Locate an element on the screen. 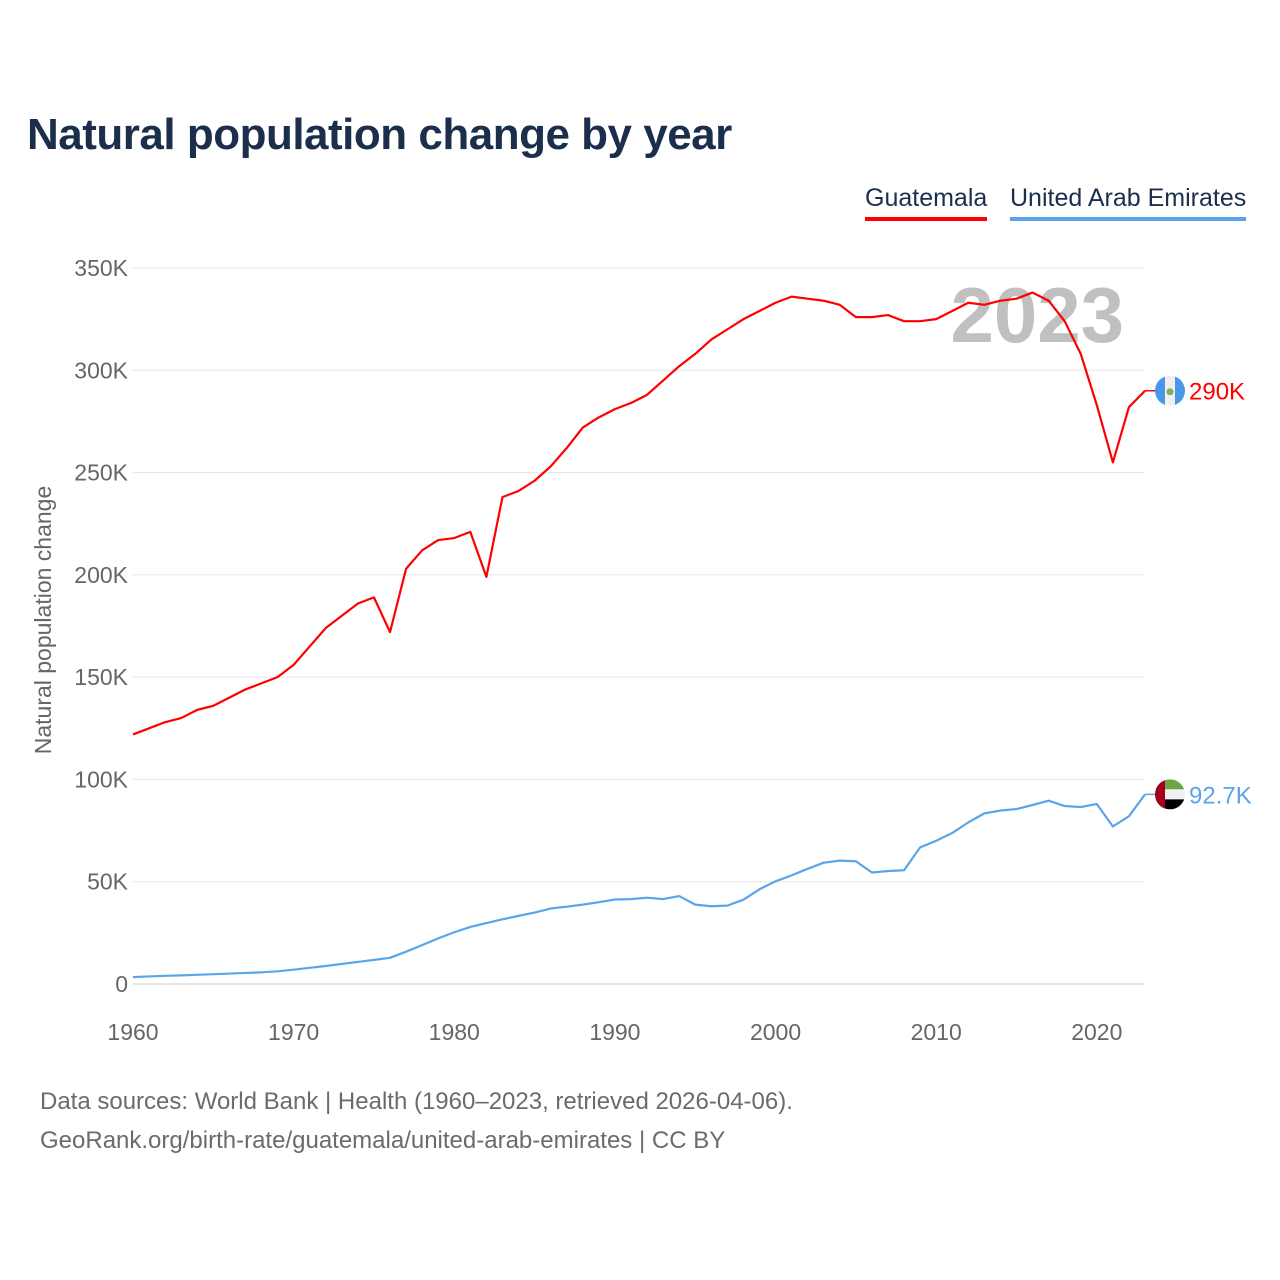 The image size is (1280, 1280). y-tick-label: 0 is located at coordinates (121, 984).